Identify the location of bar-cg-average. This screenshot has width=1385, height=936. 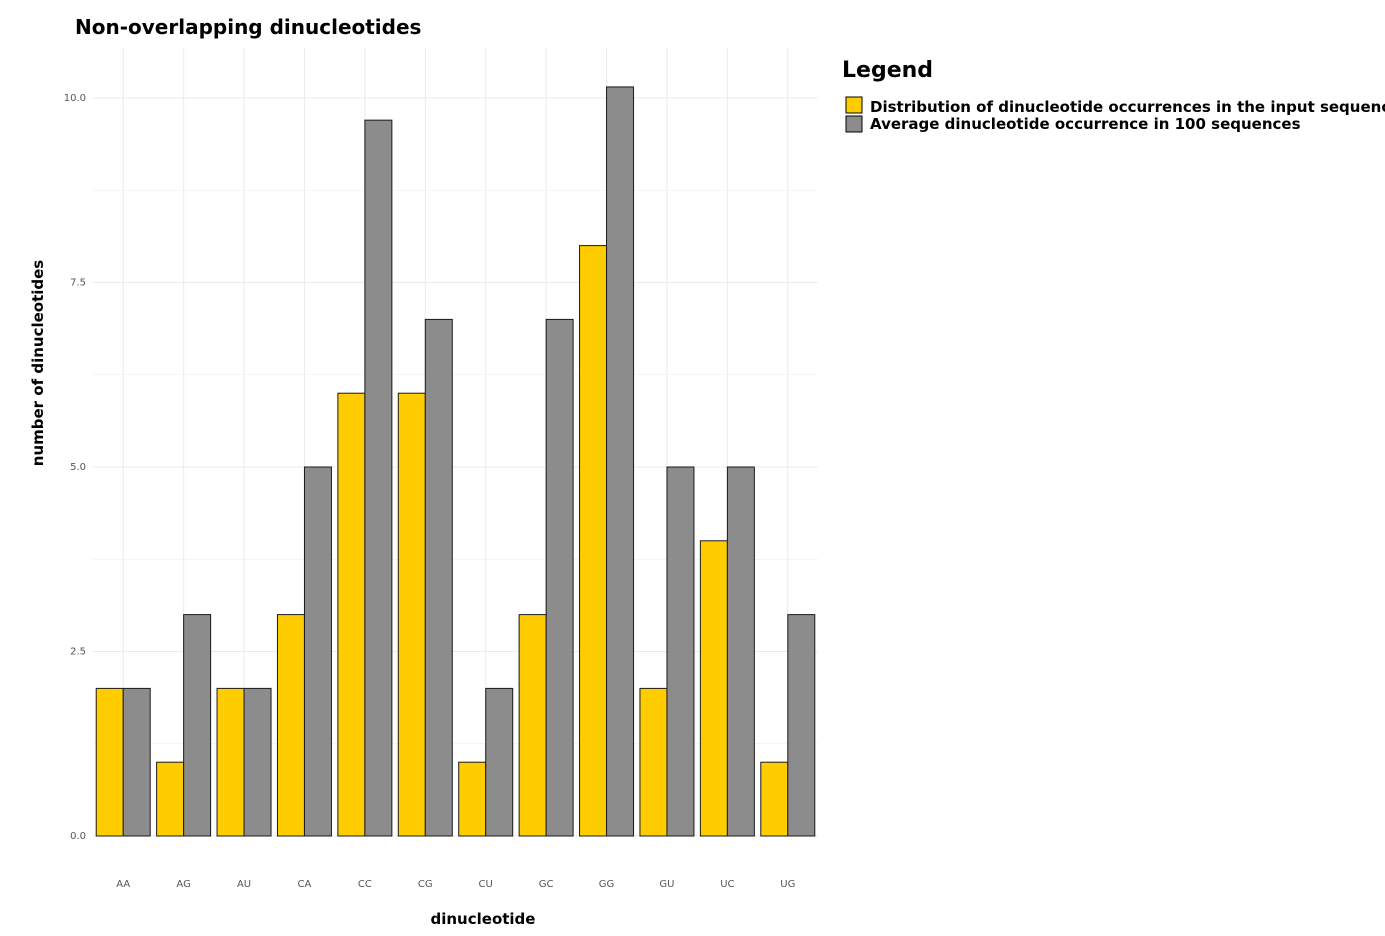
(438, 577).